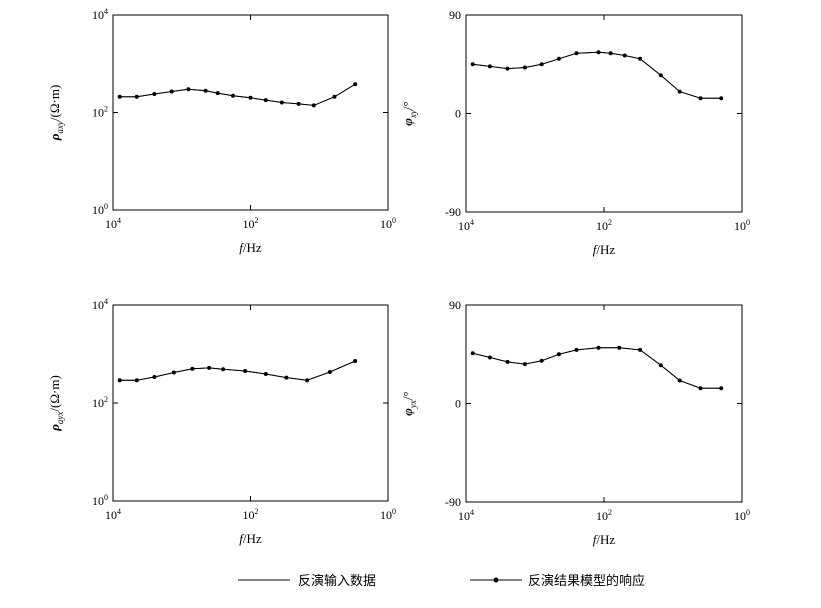  What do you see at coordinates (337, 581) in the screenshot?
I see `legend-input-label: 反演输入数据` at bounding box center [337, 581].